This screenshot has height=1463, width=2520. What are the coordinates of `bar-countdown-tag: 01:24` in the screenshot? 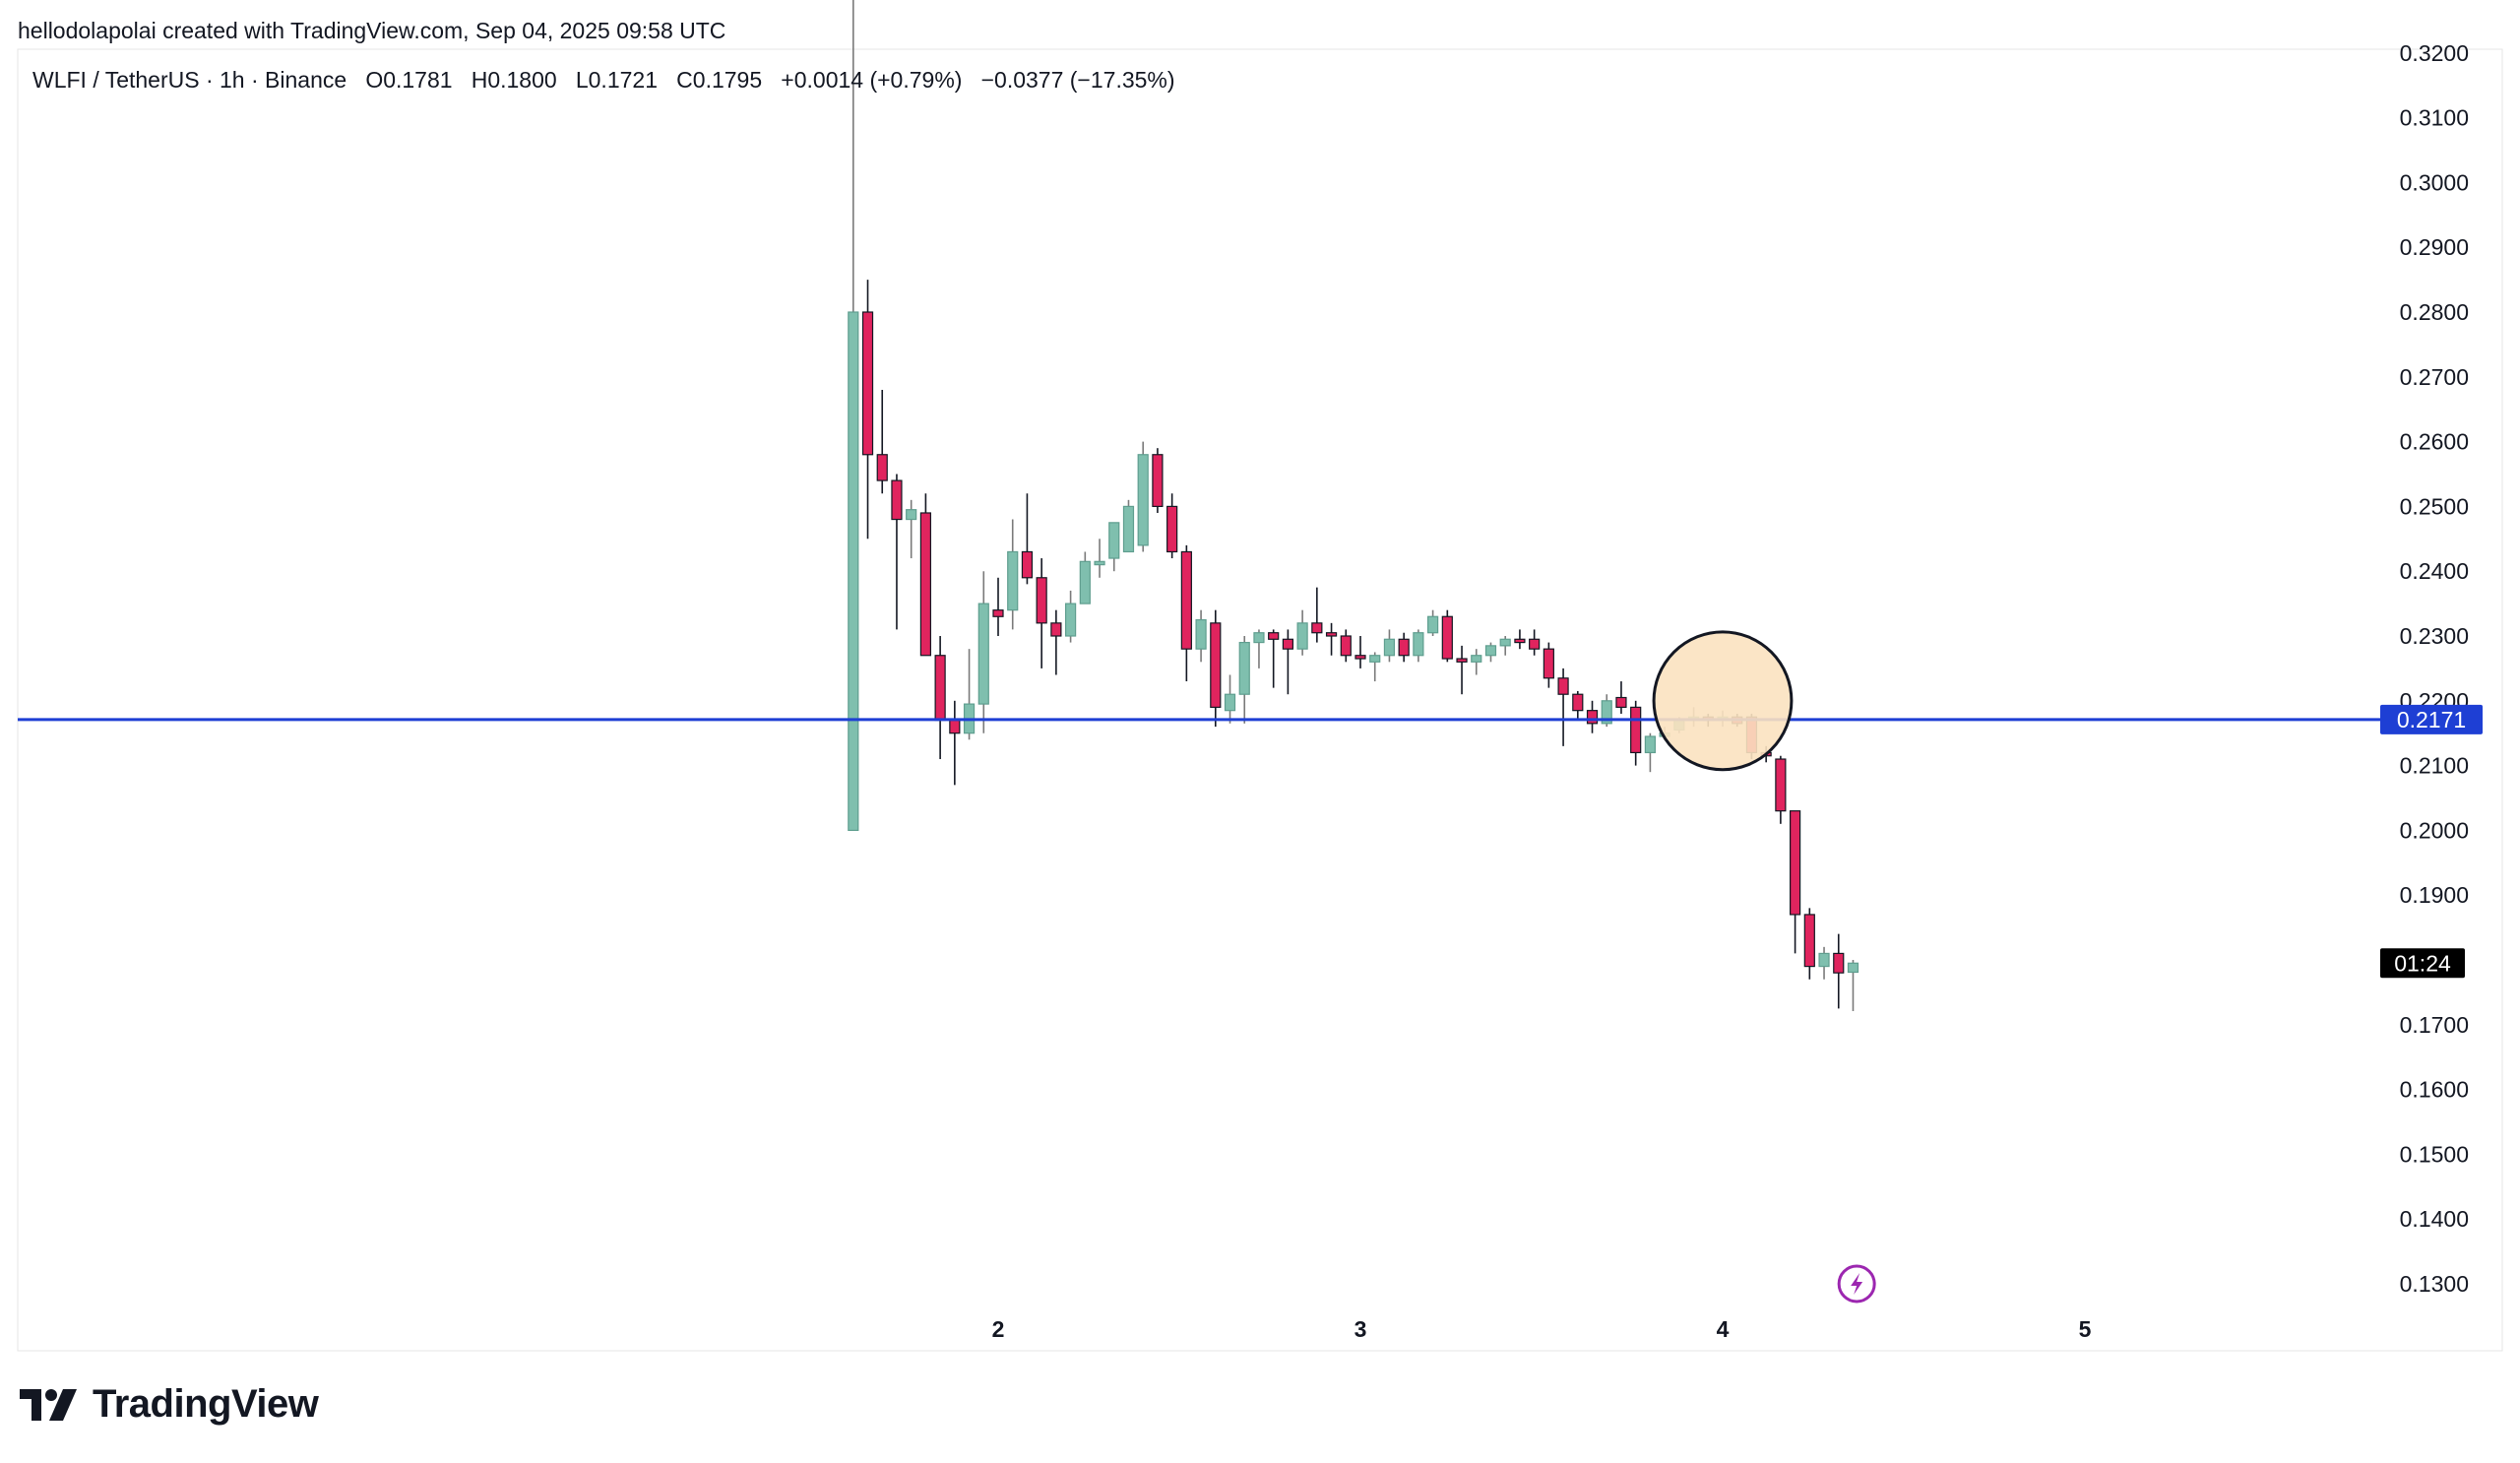 It's located at (2422, 963).